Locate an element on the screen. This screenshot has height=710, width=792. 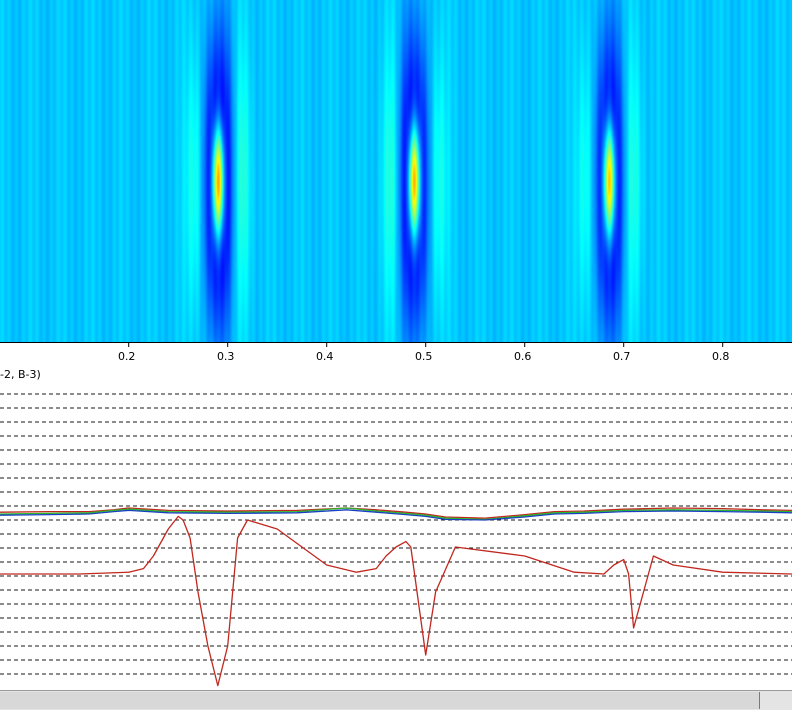
x-tick-label: 0.5 is located at coordinates (424, 356).